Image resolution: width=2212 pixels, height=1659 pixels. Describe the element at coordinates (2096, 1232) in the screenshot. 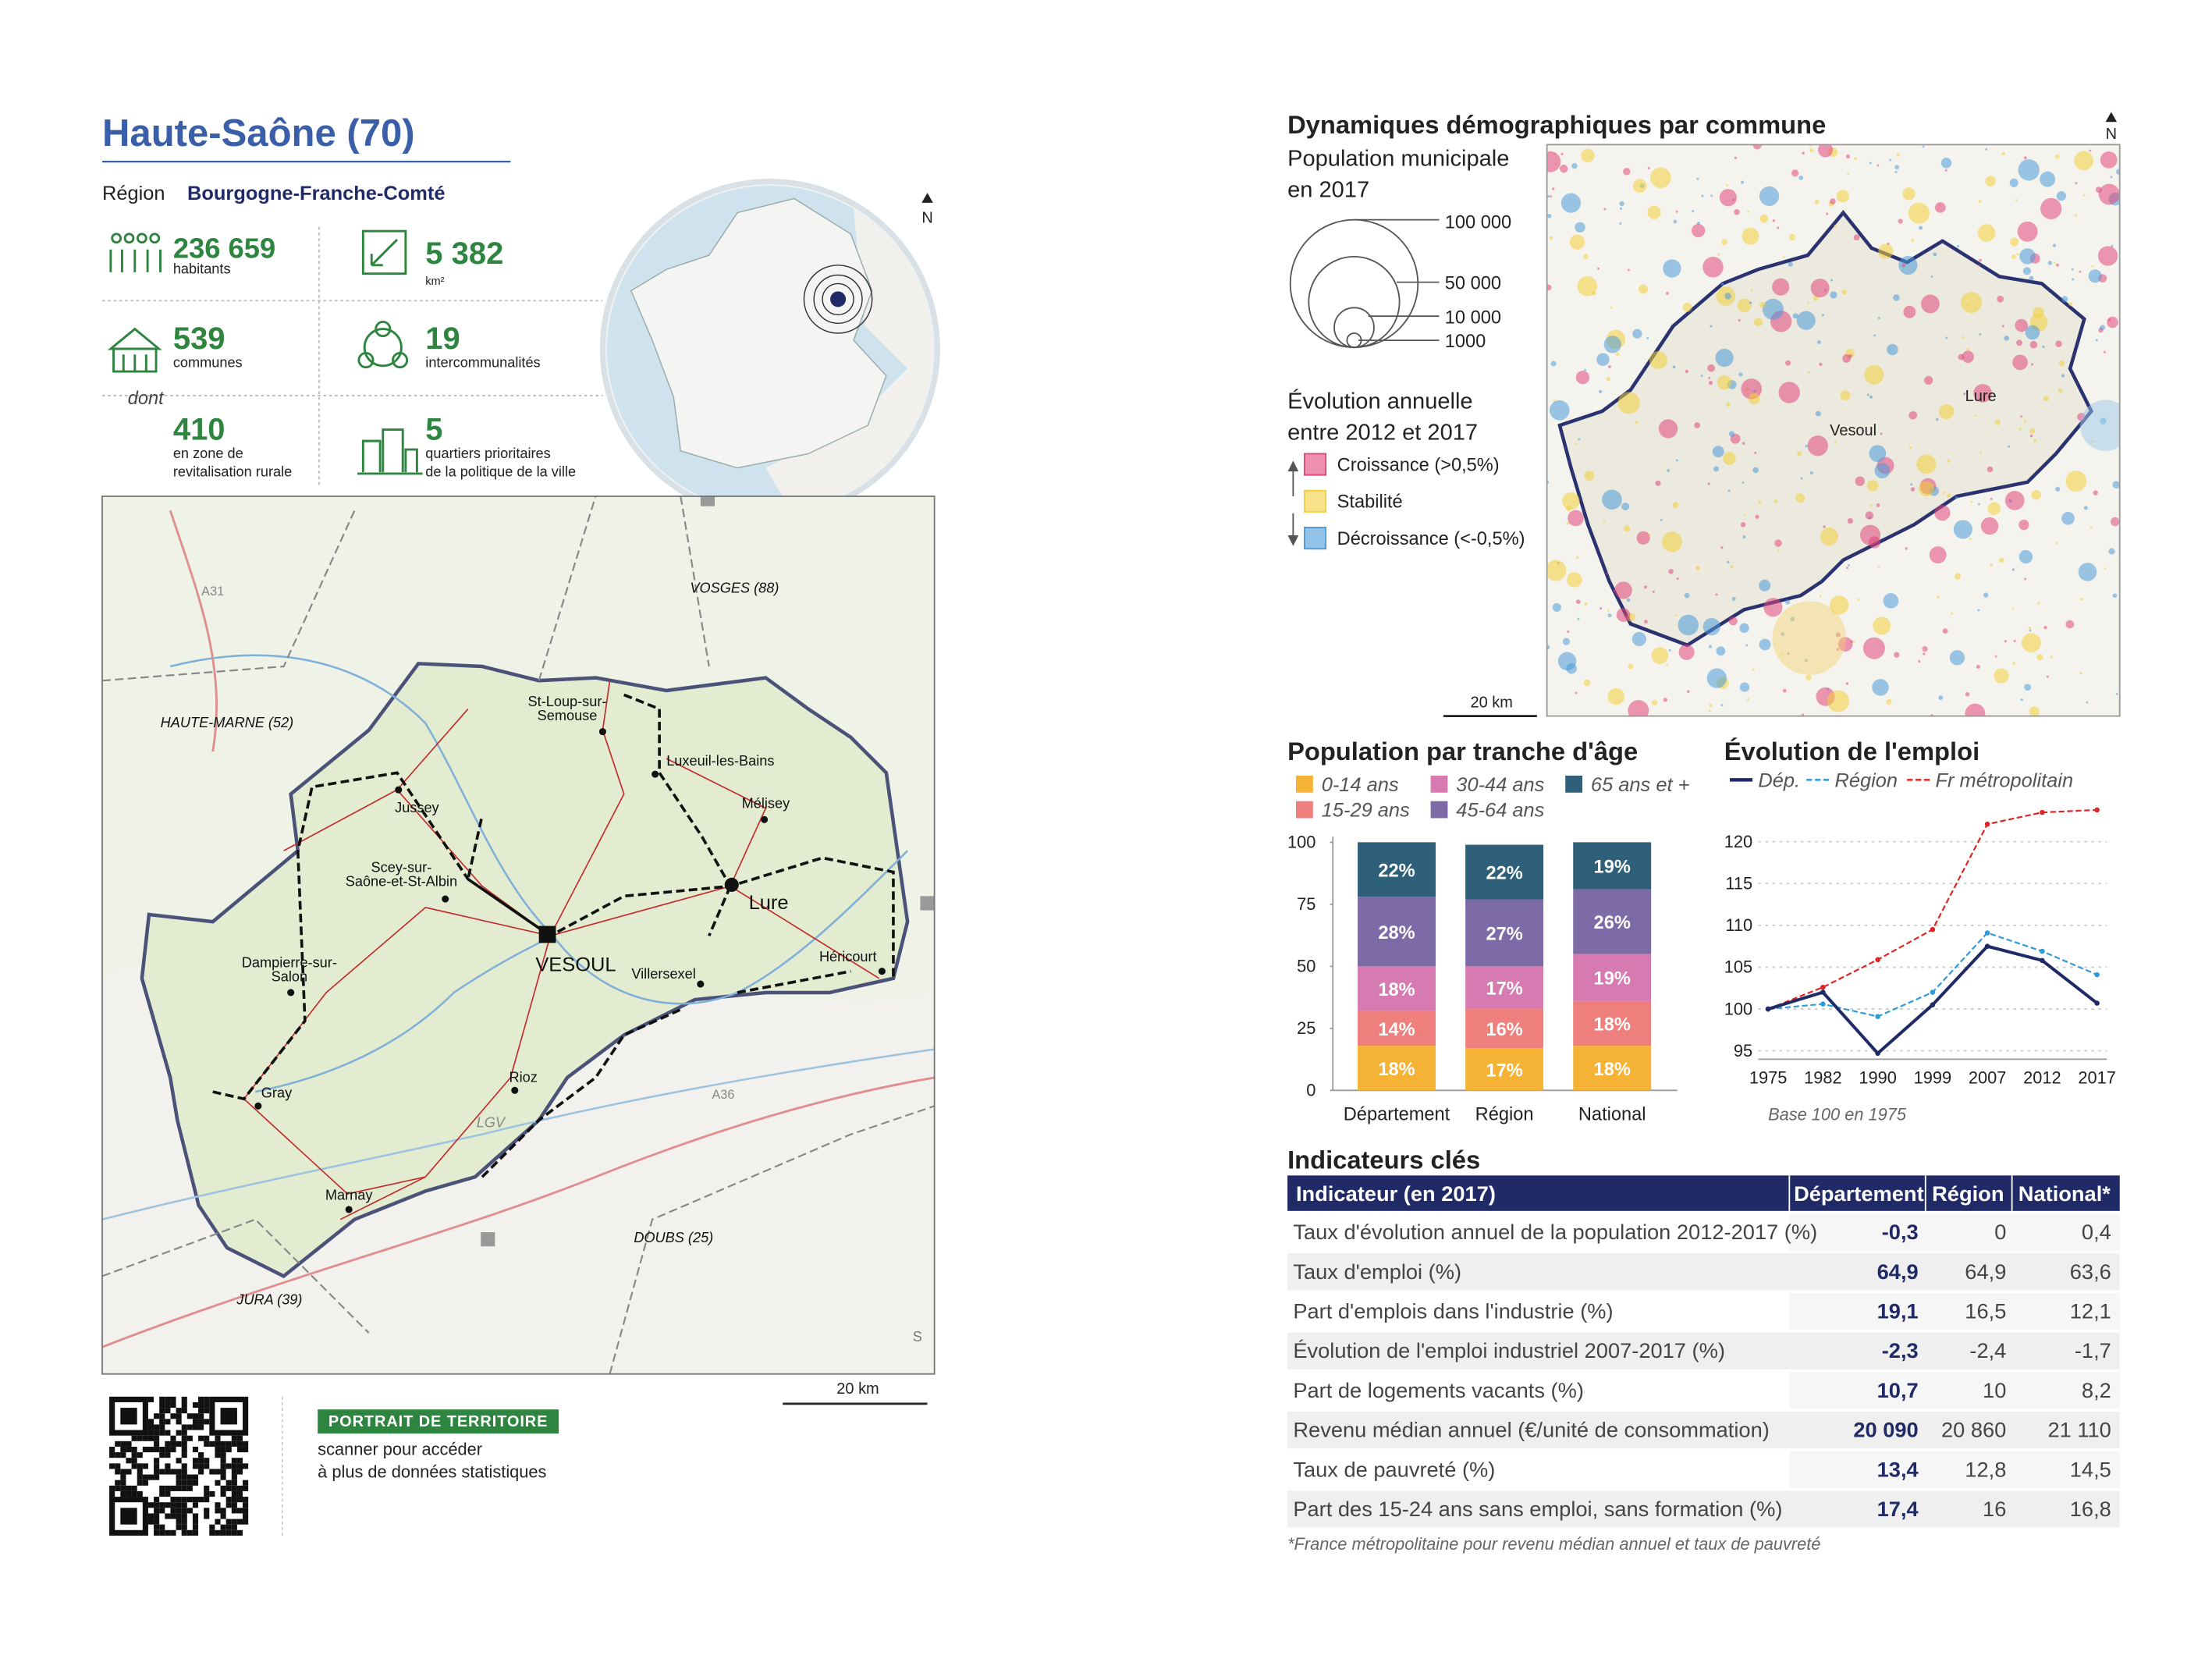

I see `table-cell: 0,4` at that location.